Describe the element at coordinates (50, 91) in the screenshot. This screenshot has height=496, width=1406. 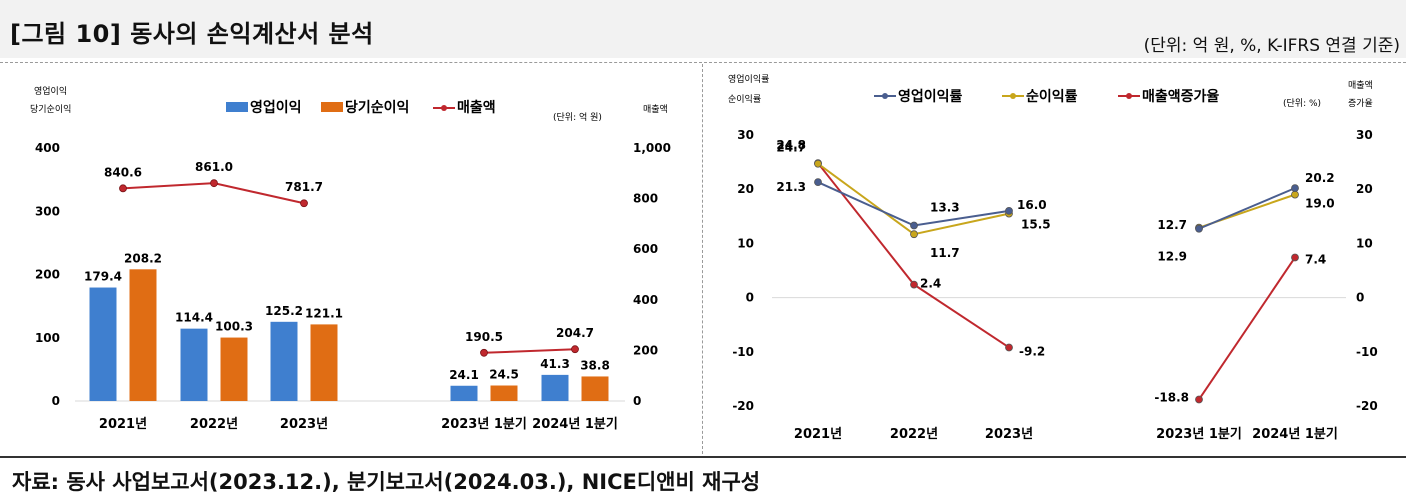
I see `left-axis-label-1: 영업이익` at that location.